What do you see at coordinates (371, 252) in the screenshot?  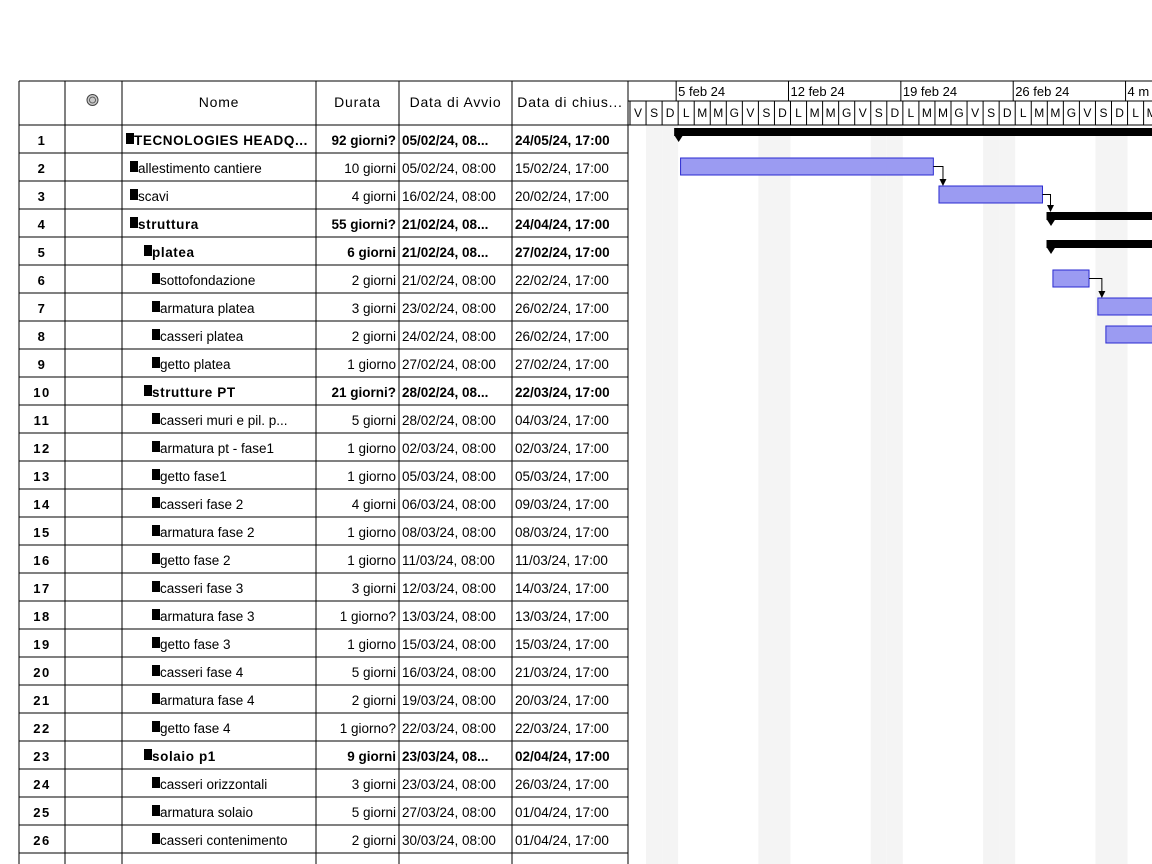 I see `task-duration: 6 giorni` at bounding box center [371, 252].